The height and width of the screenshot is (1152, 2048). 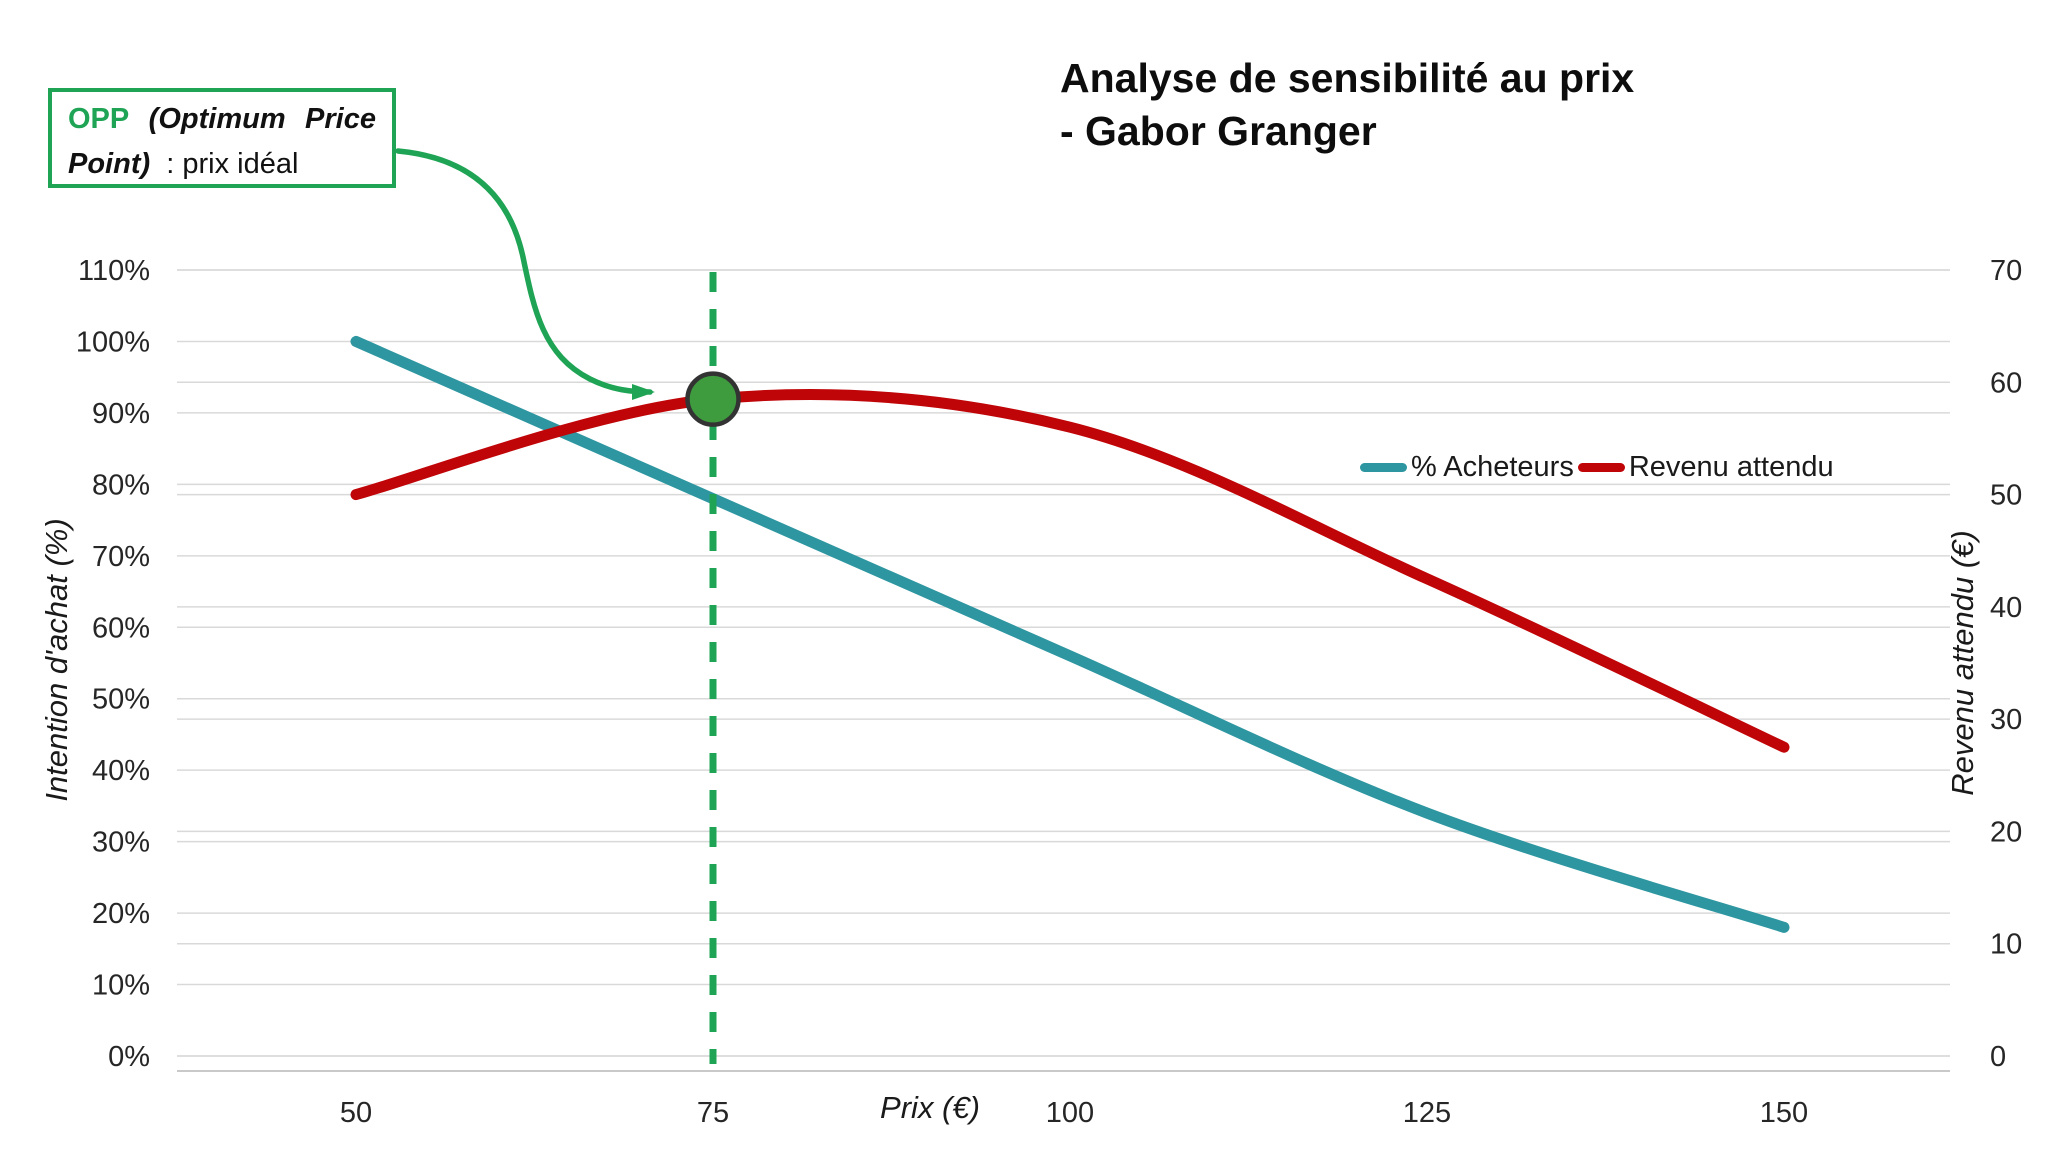 I want to click on y-left-tick-label: 100%, so click(x=113, y=342).